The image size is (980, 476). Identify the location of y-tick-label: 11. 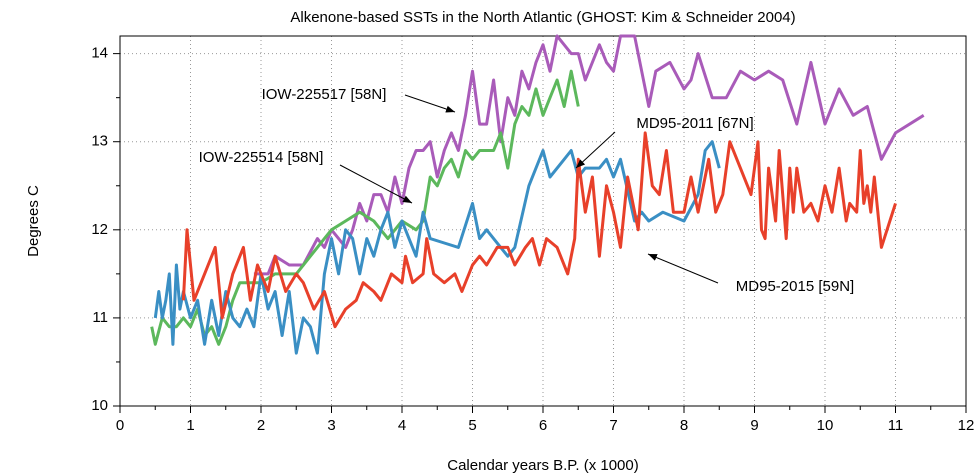
(100, 317).